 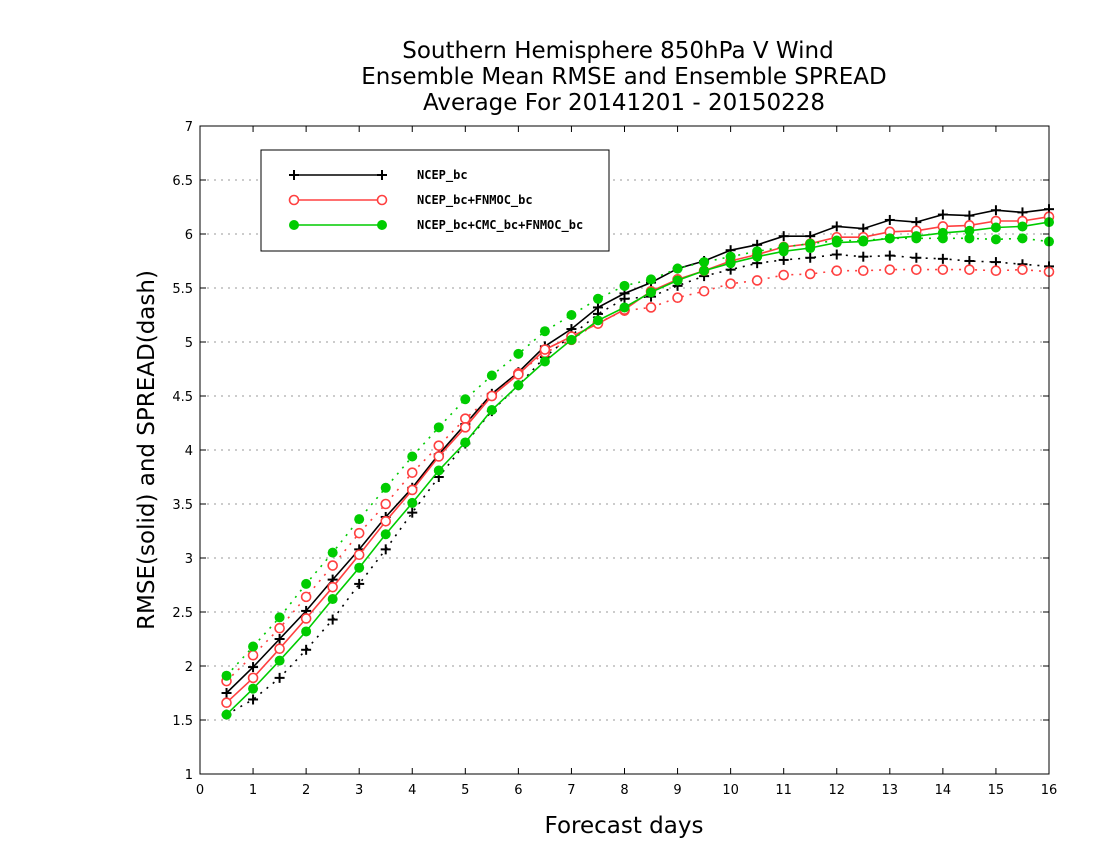 What do you see at coordinates (1049, 790) in the screenshot?
I see `x-tick-label: 16` at bounding box center [1049, 790].